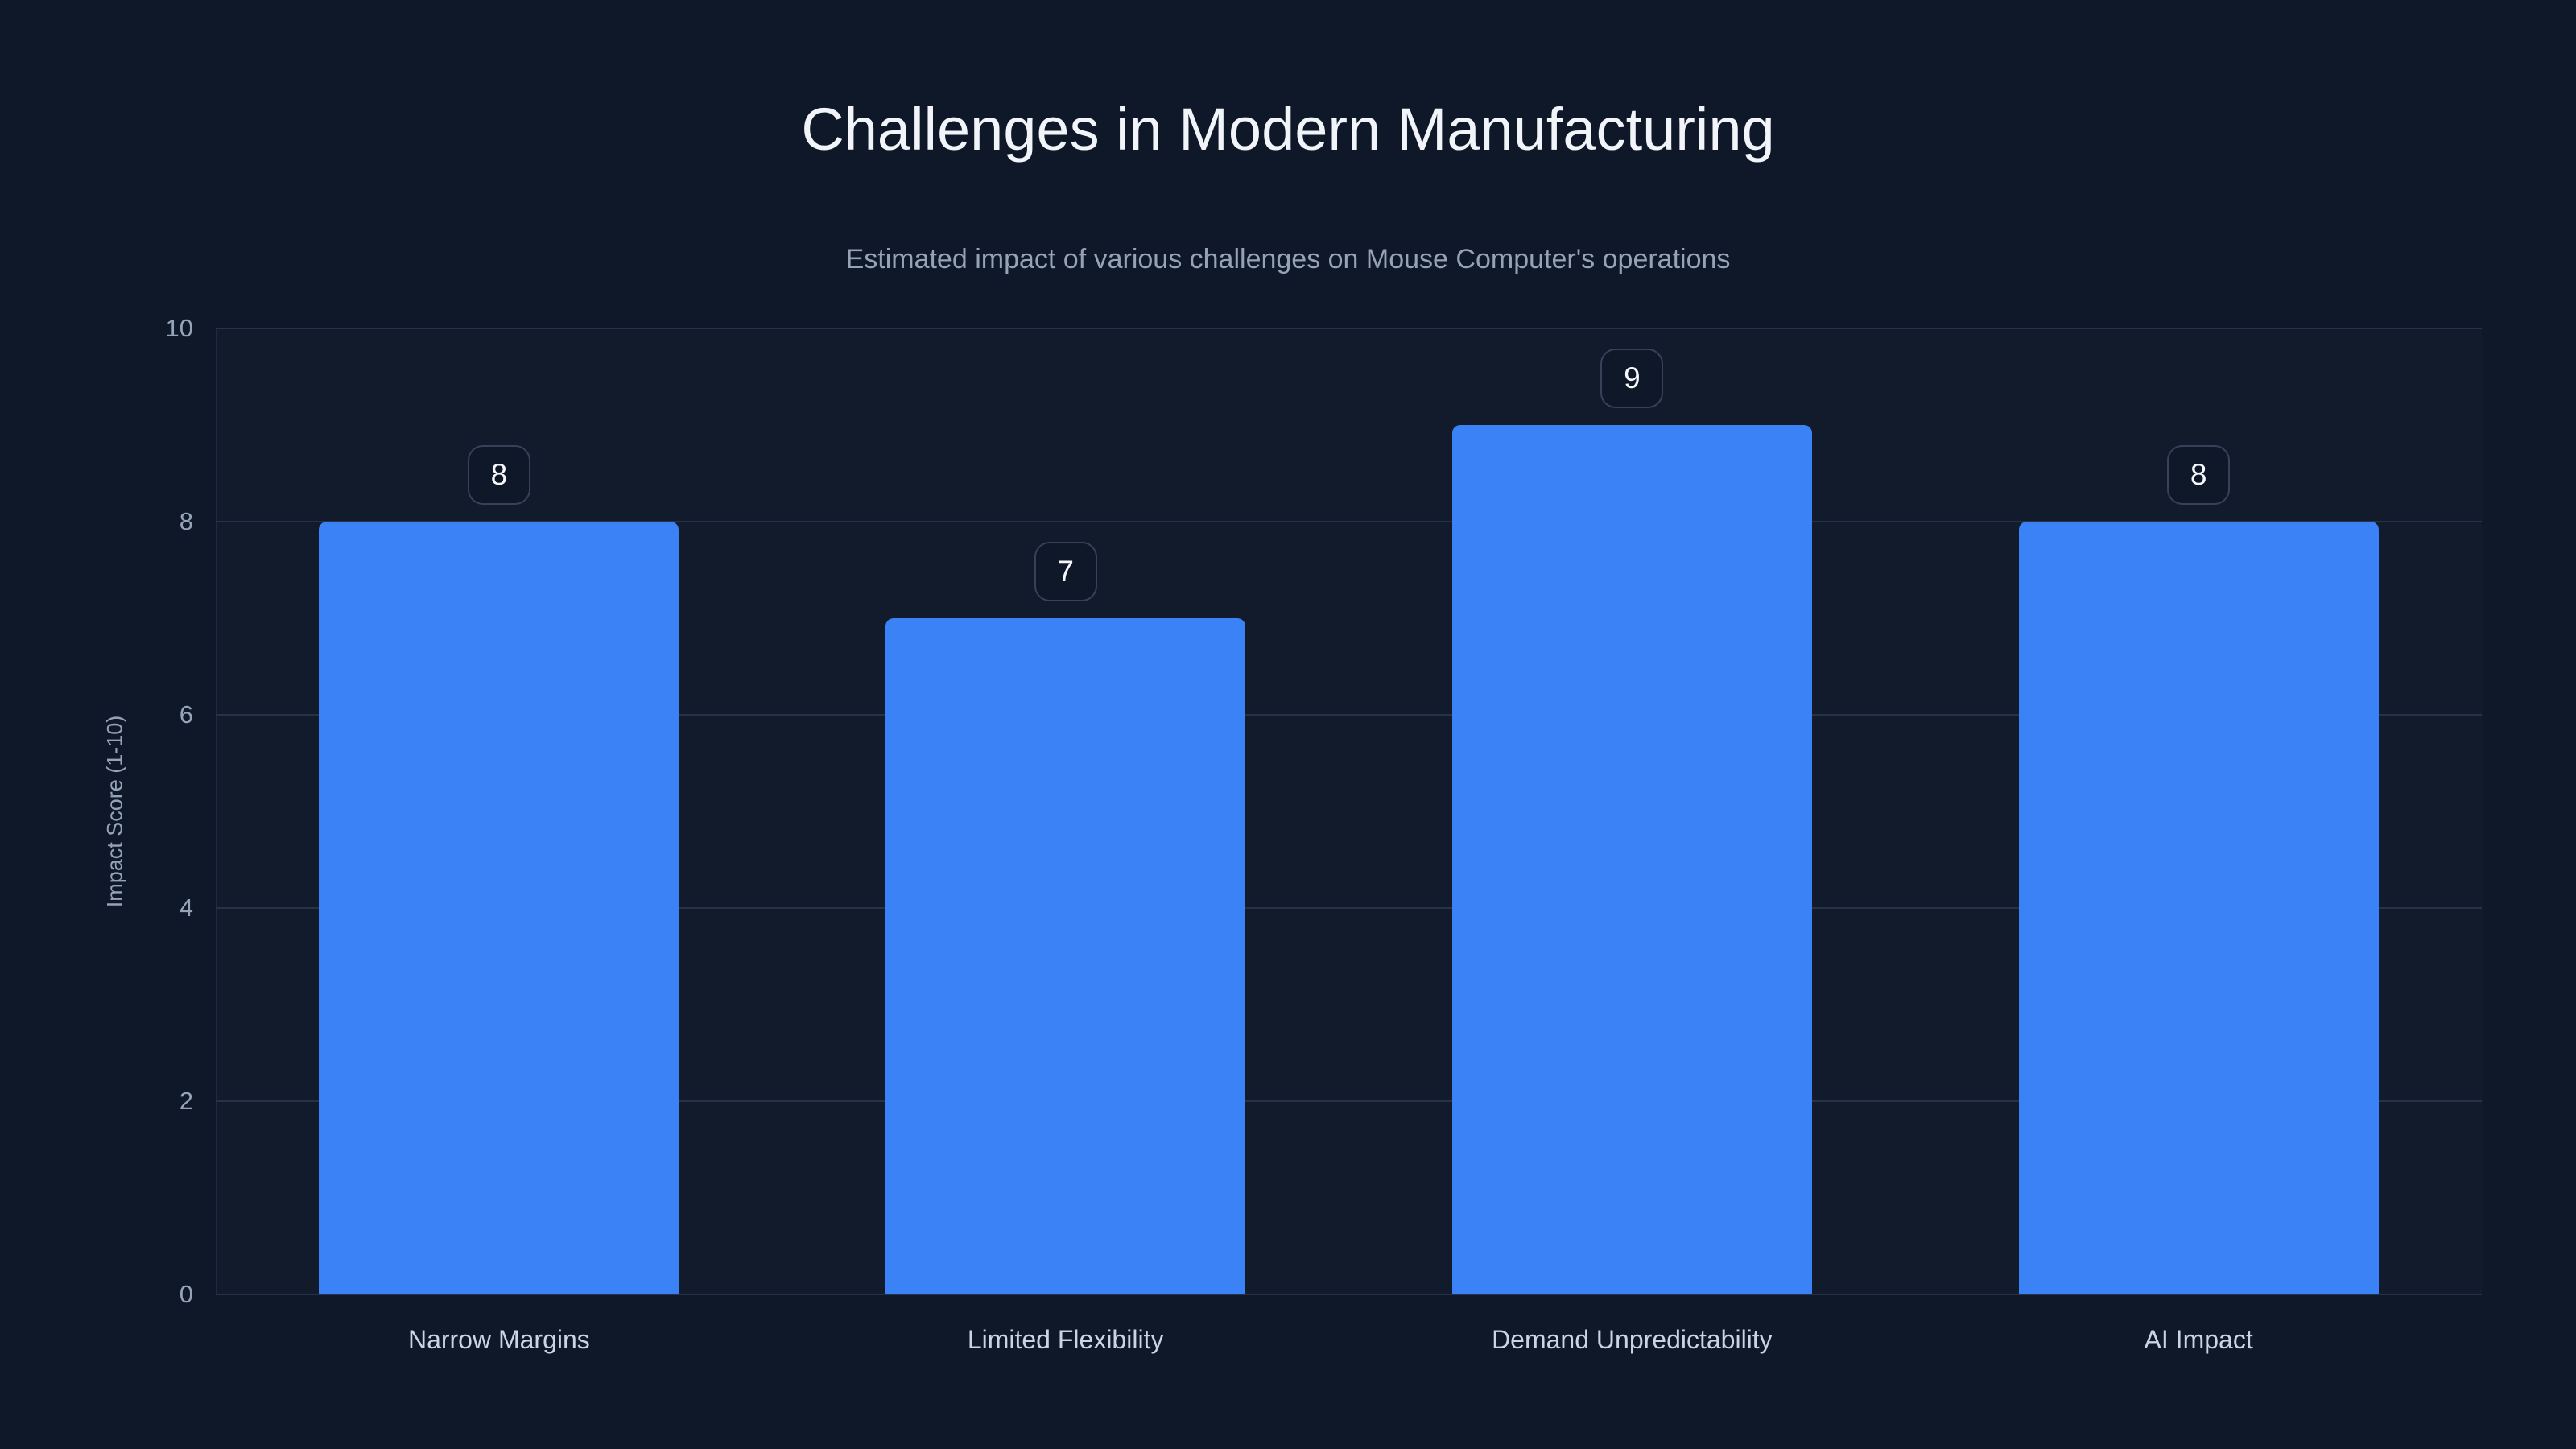 This screenshot has width=2576, height=1449. Describe the element at coordinates (114, 811) in the screenshot. I see `y-axis-title: Impact Score (1-10)` at that location.